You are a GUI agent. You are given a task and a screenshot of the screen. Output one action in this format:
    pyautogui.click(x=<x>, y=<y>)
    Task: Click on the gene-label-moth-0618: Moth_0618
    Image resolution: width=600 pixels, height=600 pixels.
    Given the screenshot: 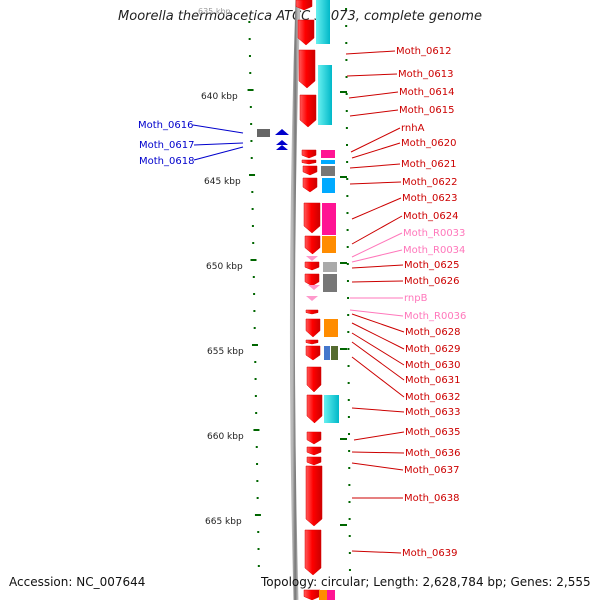 What is the action you would take?
    pyautogui.click(x=166, y=161)
    